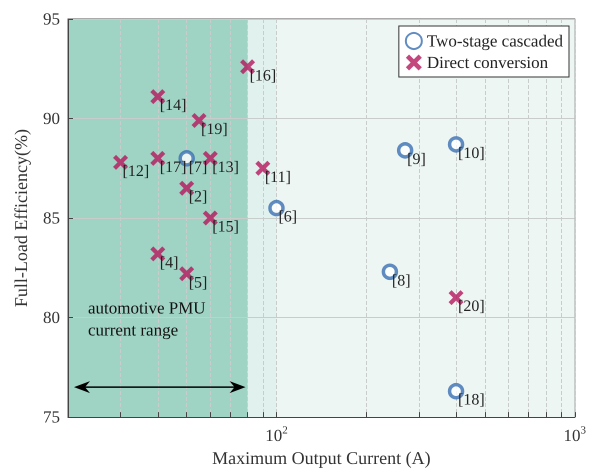 This screenshot has height=472, width=589. Describe the element at coordinates (51, 318) in the screenshot. I see `y-tick-label: 80` at that location.